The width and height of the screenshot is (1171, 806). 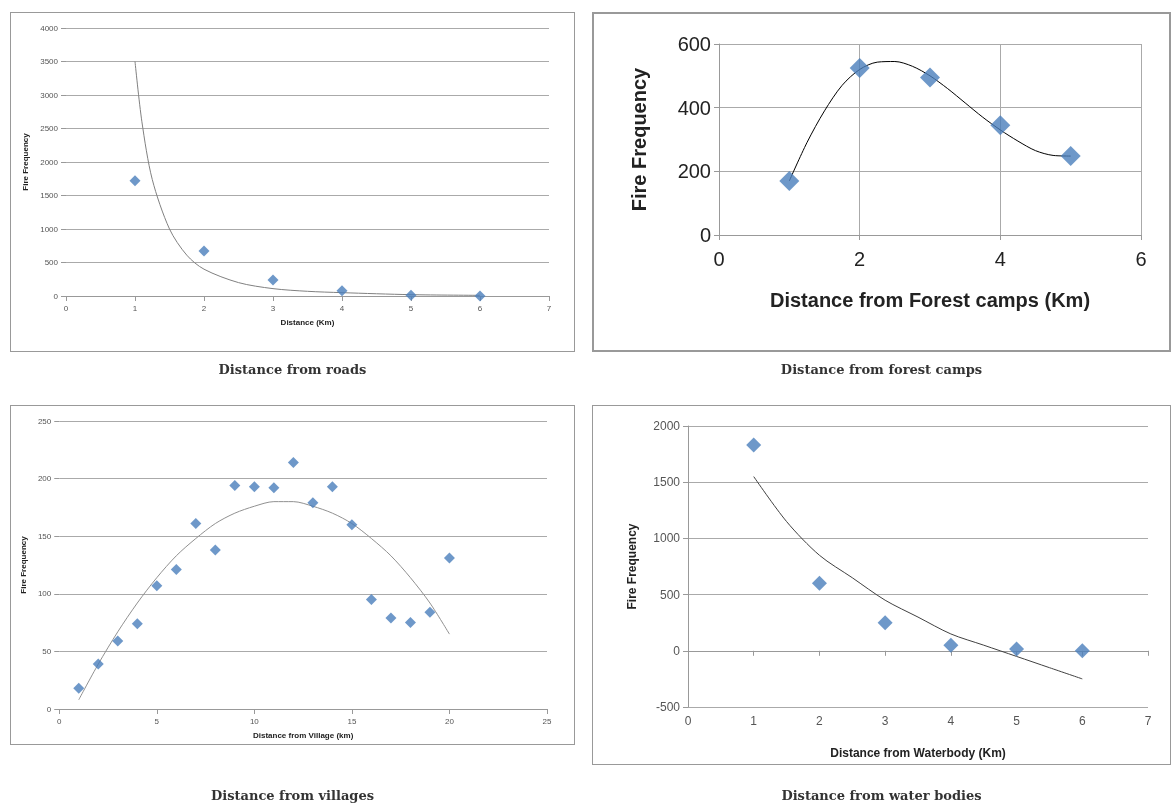 What do you see at coordinates (44, 594) in the screenshot?
I see `y-tick-label: 100` at bounding box center [44, 594].